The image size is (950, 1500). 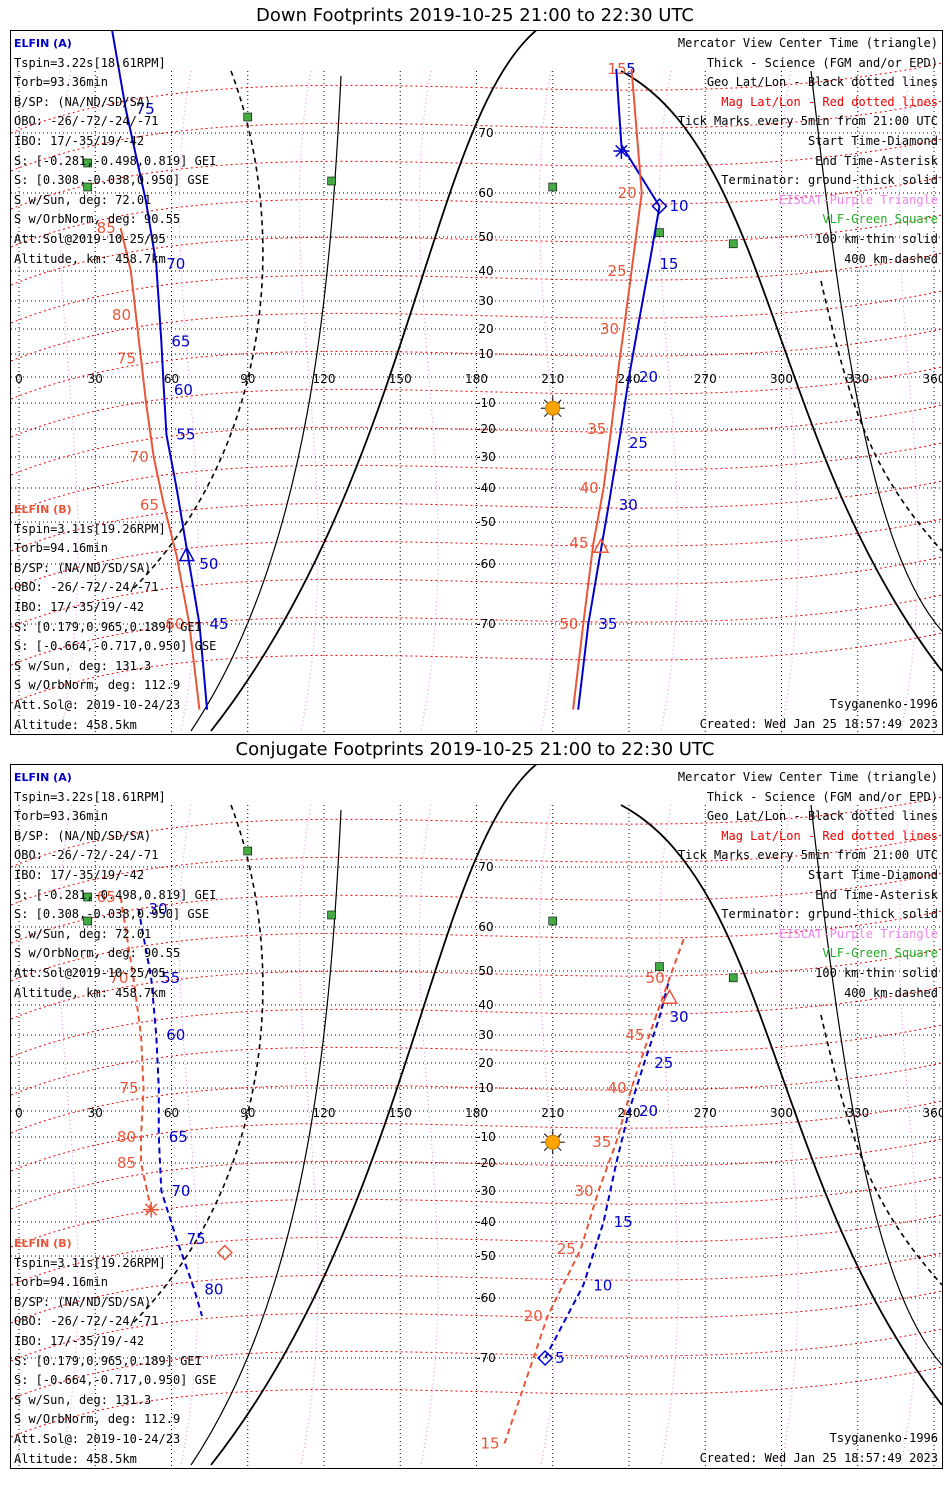 I want to click on top-a-line-3: OBO: -26/-72/-24/-71, so click(x=86, y=121).